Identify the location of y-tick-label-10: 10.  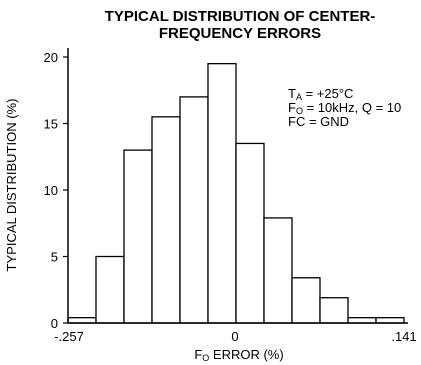
(51, 190).